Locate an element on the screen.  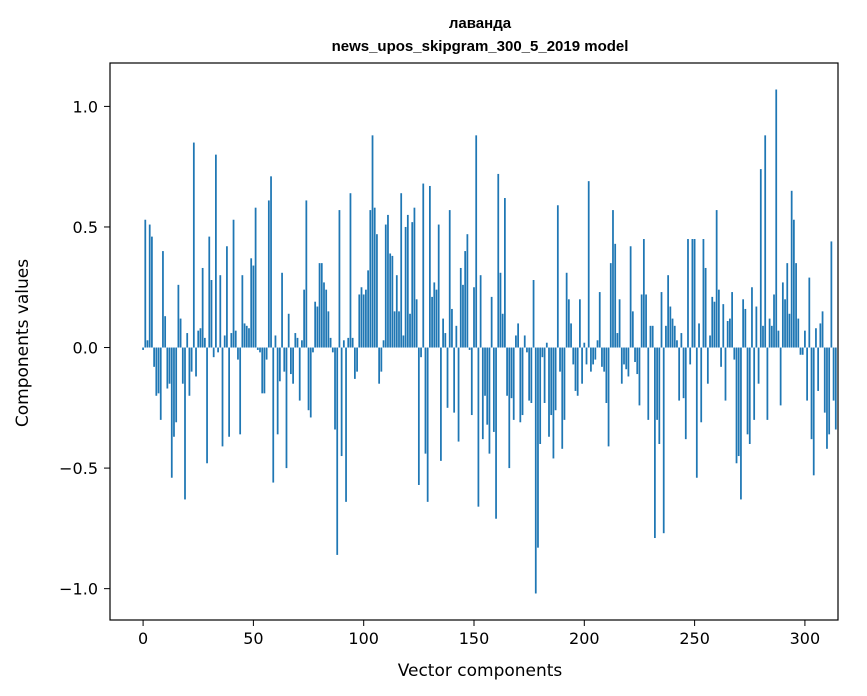
x-tick-label: 250 is located at coordinates (694, 638).